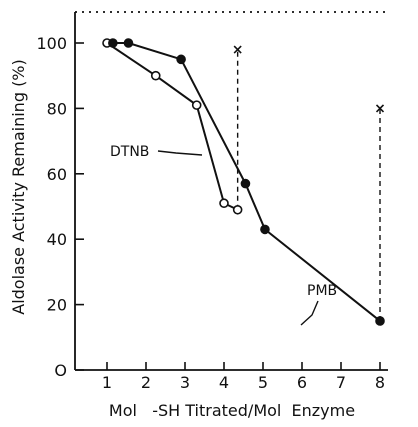 This screenshot has height=427, width=418. What do you see at coordinates (57, 305) in the screenshot?
I see `y-tick-label: 20` at bounding box center [57, 305].